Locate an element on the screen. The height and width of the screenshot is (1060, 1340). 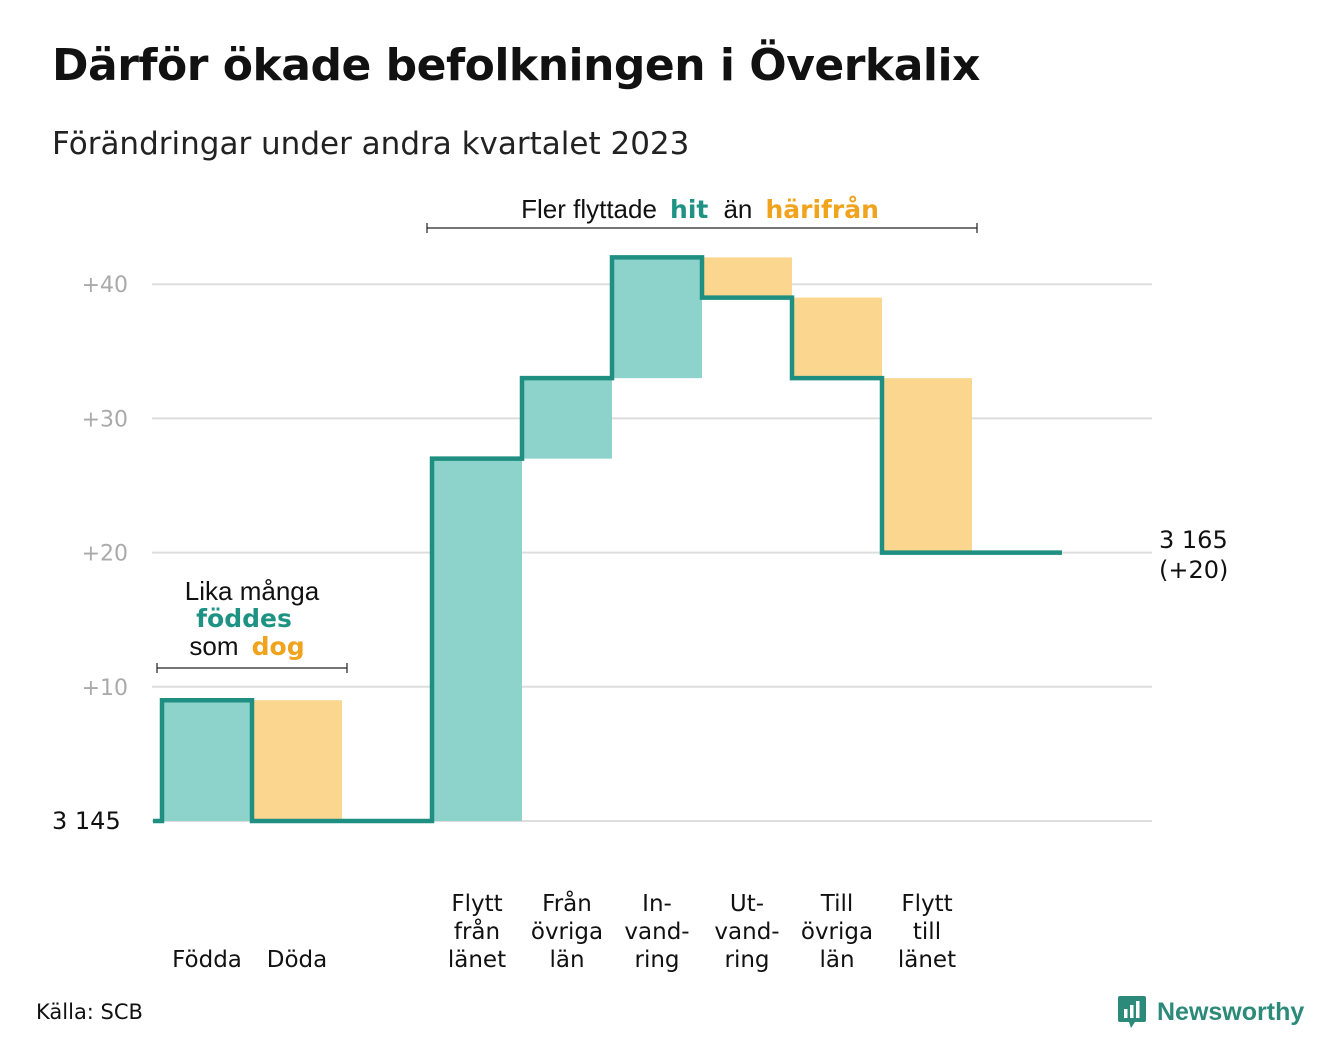
newsworthy-chart-bubble-icon is located at coordinates (1132, 1012).